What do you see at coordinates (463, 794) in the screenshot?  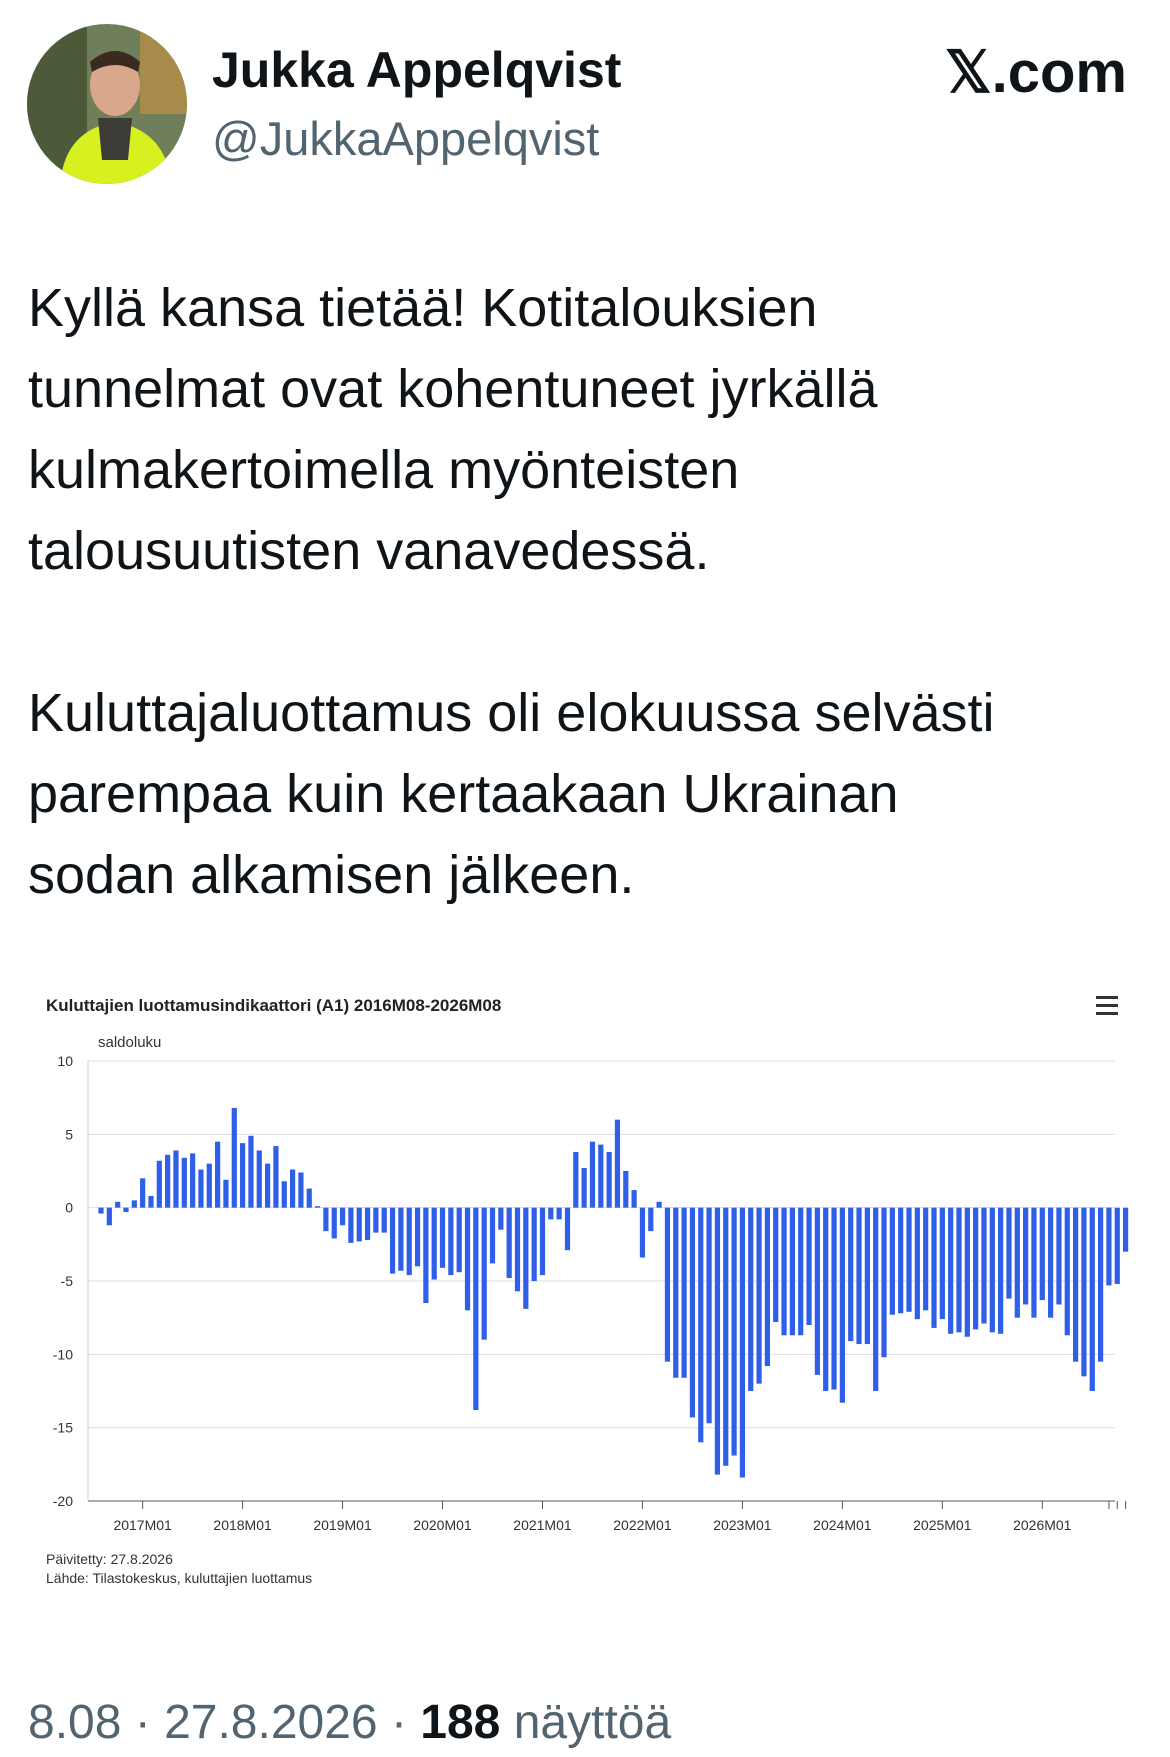 I see `tweet-line: parempaa kuin kertaakaan Ukrainan` at bounding box center [463, 794].